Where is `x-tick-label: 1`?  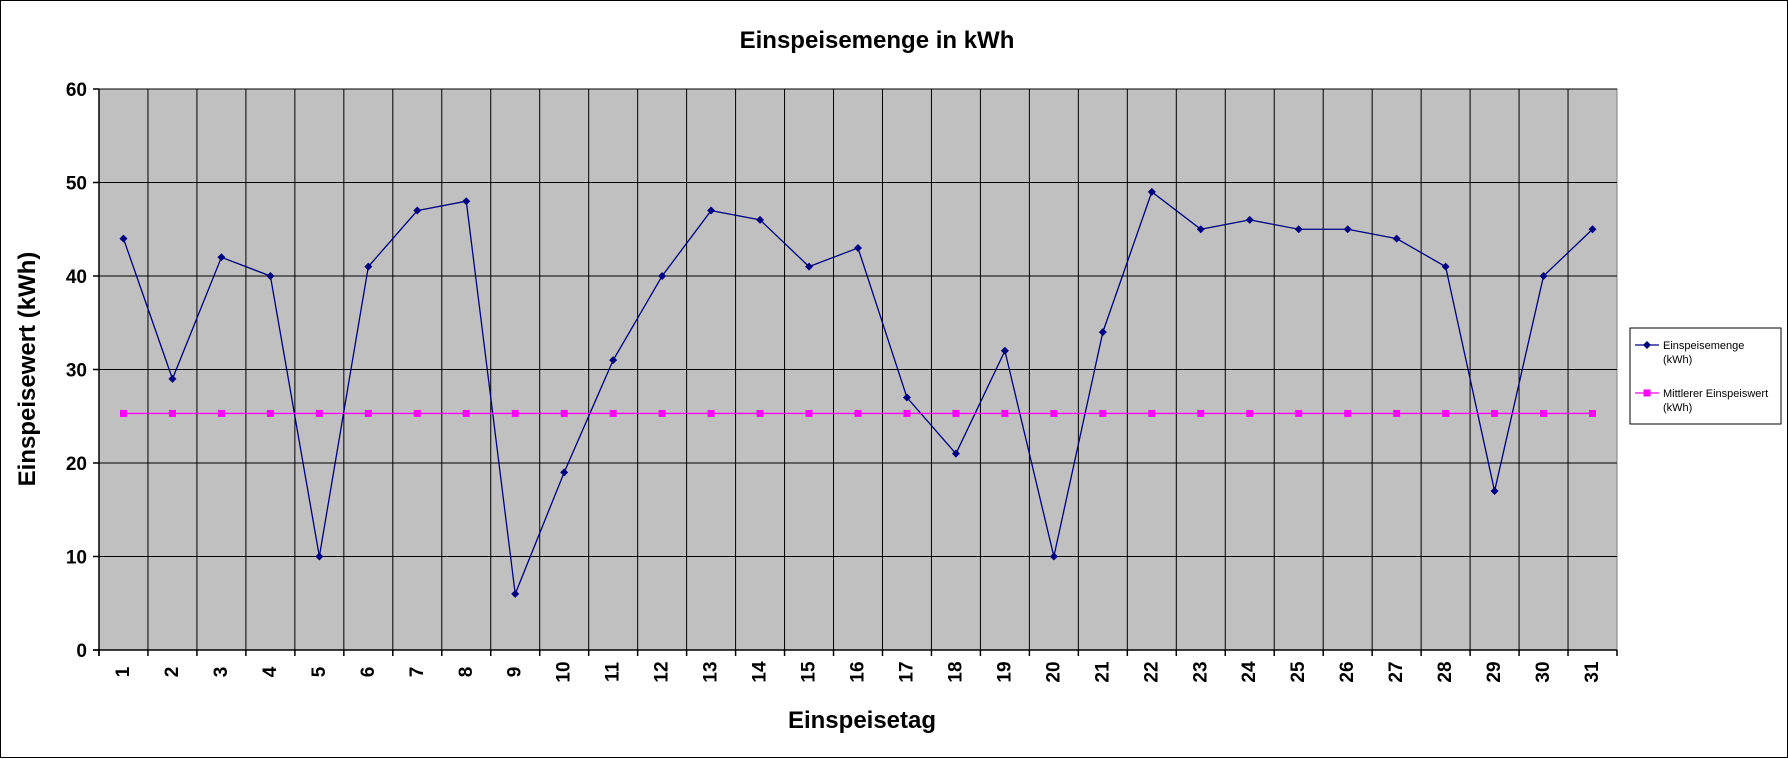 x-tick-label: 1 is located at coordinates (123, 671).